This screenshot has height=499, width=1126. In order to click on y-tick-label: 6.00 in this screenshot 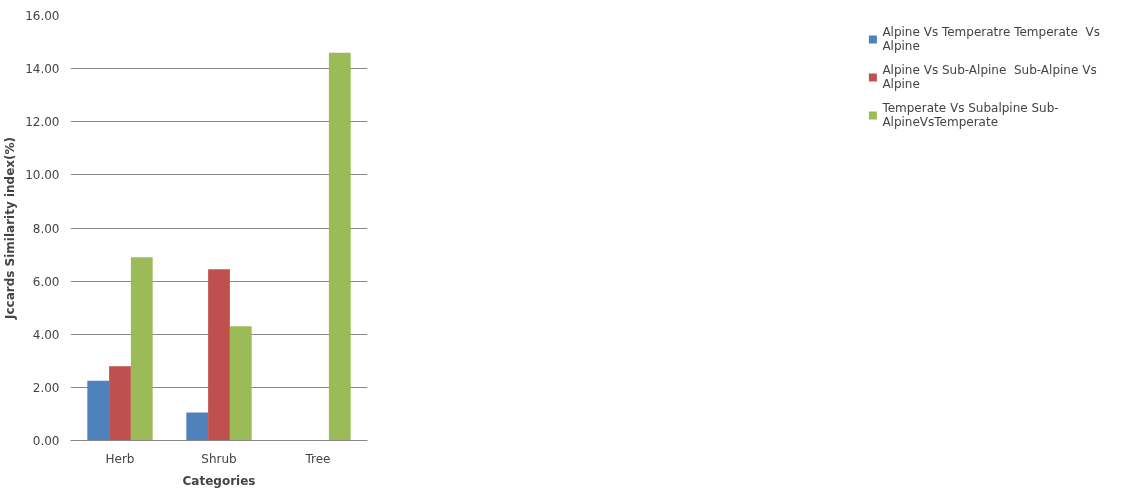, I will do `click(46, 281)`.